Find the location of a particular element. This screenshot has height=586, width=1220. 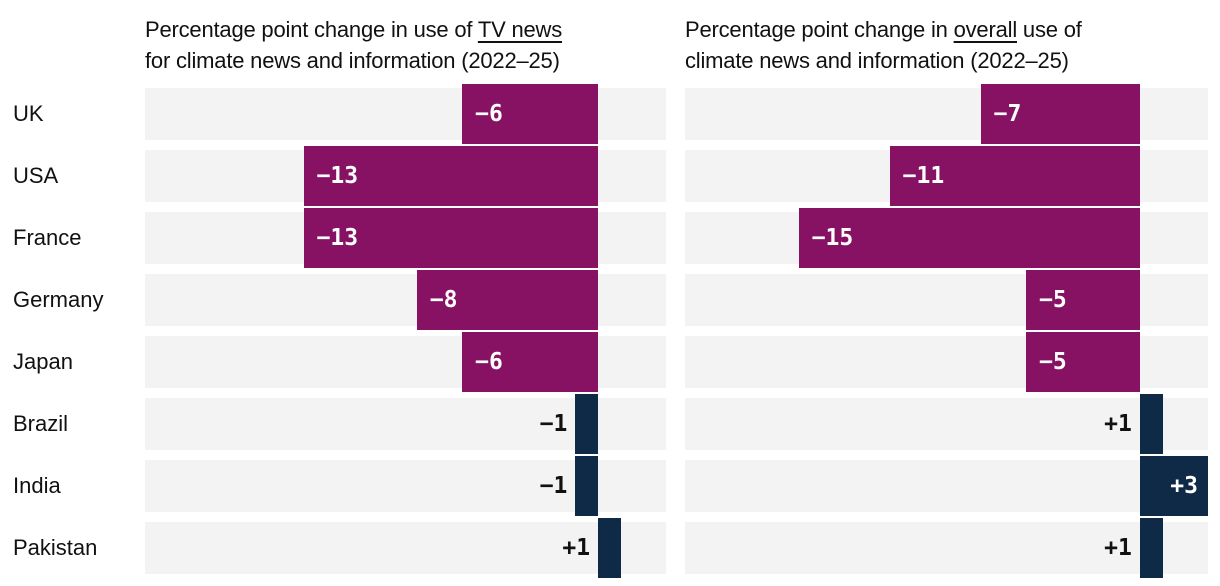

country-label: Germany is located at coordinates (58, 299).